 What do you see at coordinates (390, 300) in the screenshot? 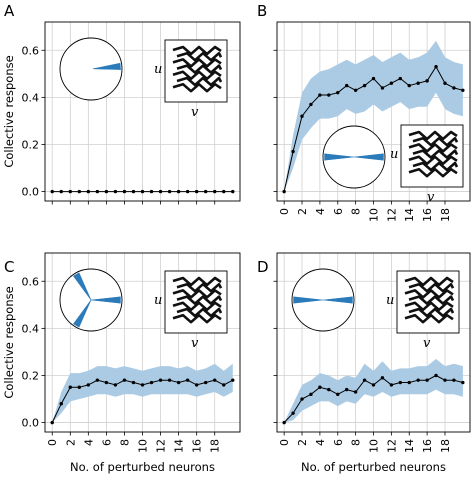
I see `inset-u-label: u` at bounding box center [390, 300].